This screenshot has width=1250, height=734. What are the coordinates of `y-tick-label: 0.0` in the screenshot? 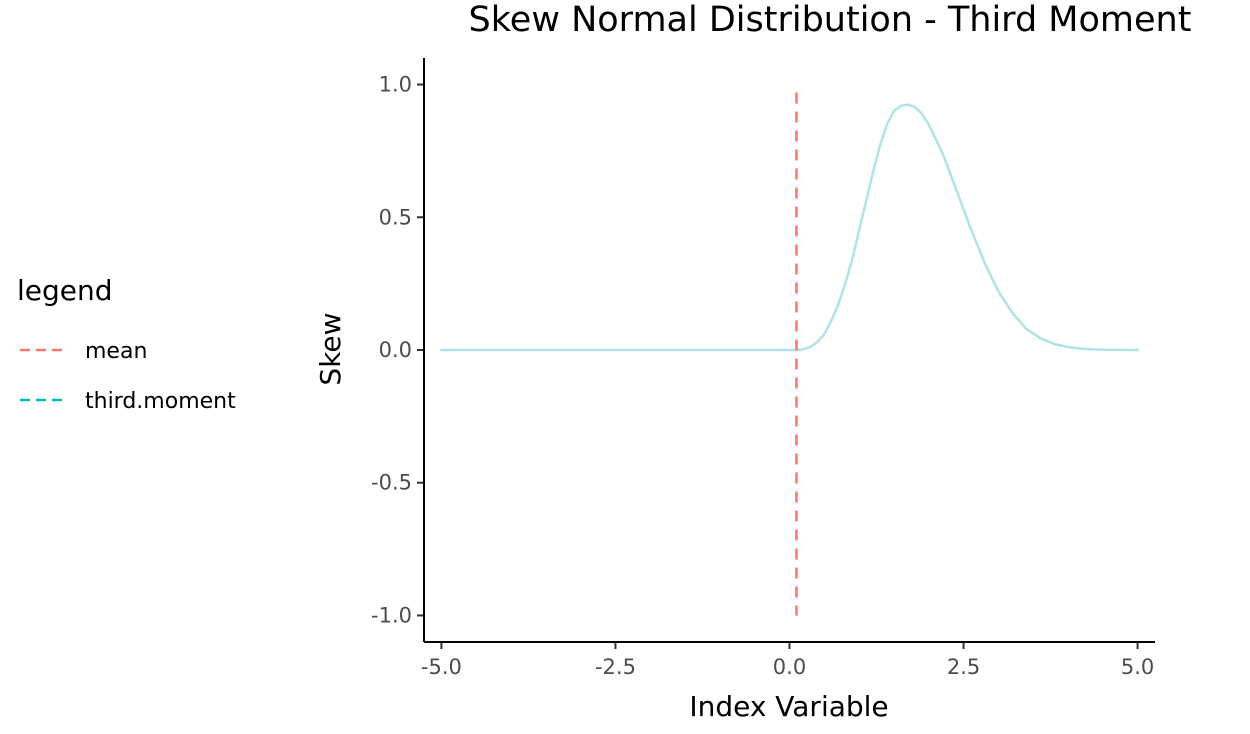 It's located at (395, 350).